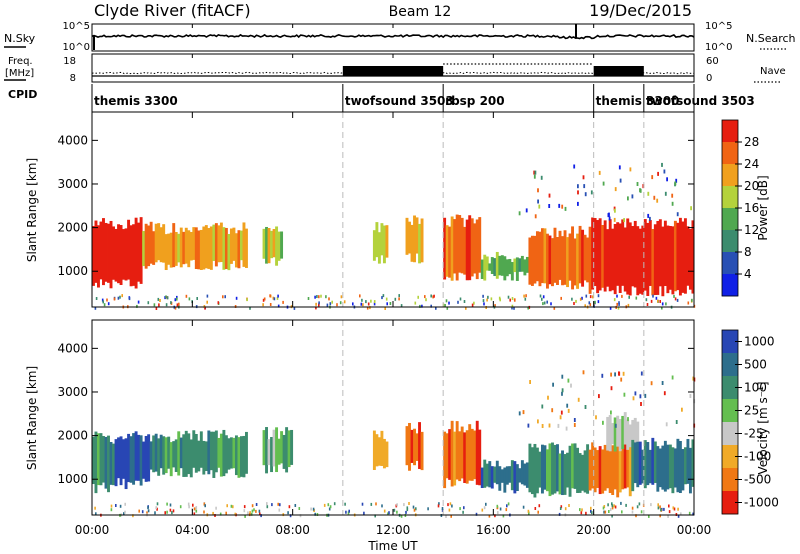  I want to click on xtick-label: 12:00, so click(393, 530).